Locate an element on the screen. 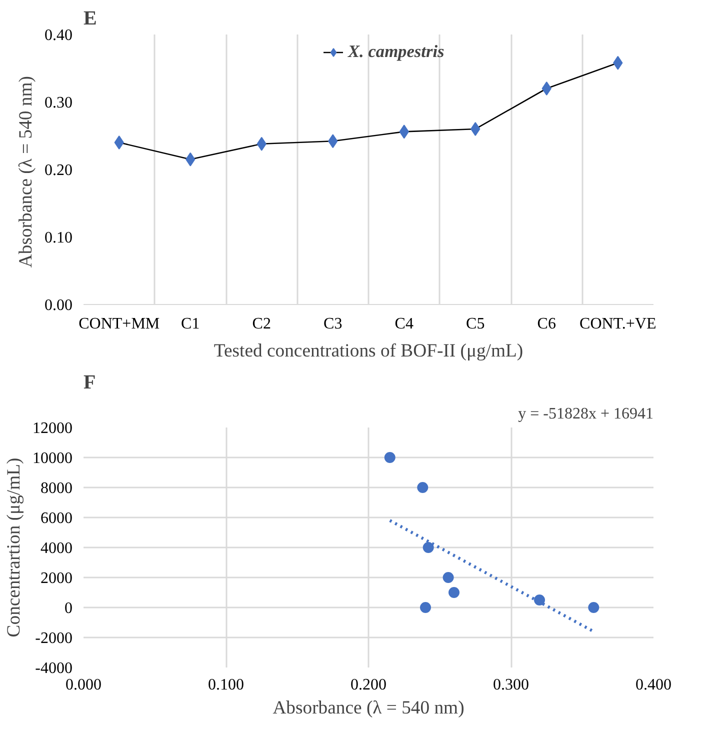  x-tick-label: C5 is located at coordinates (475, 324).